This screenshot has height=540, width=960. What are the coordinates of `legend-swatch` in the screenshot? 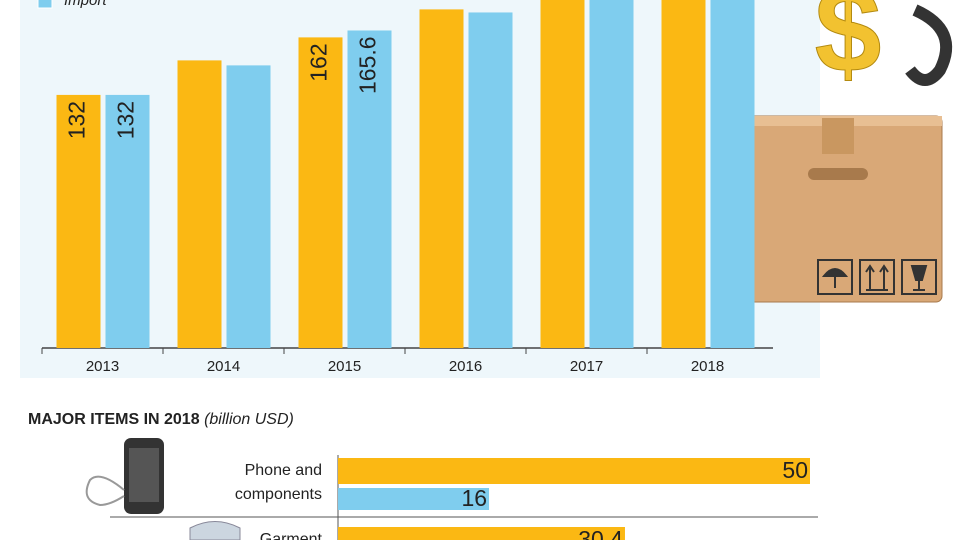 It's located at (45, 4).